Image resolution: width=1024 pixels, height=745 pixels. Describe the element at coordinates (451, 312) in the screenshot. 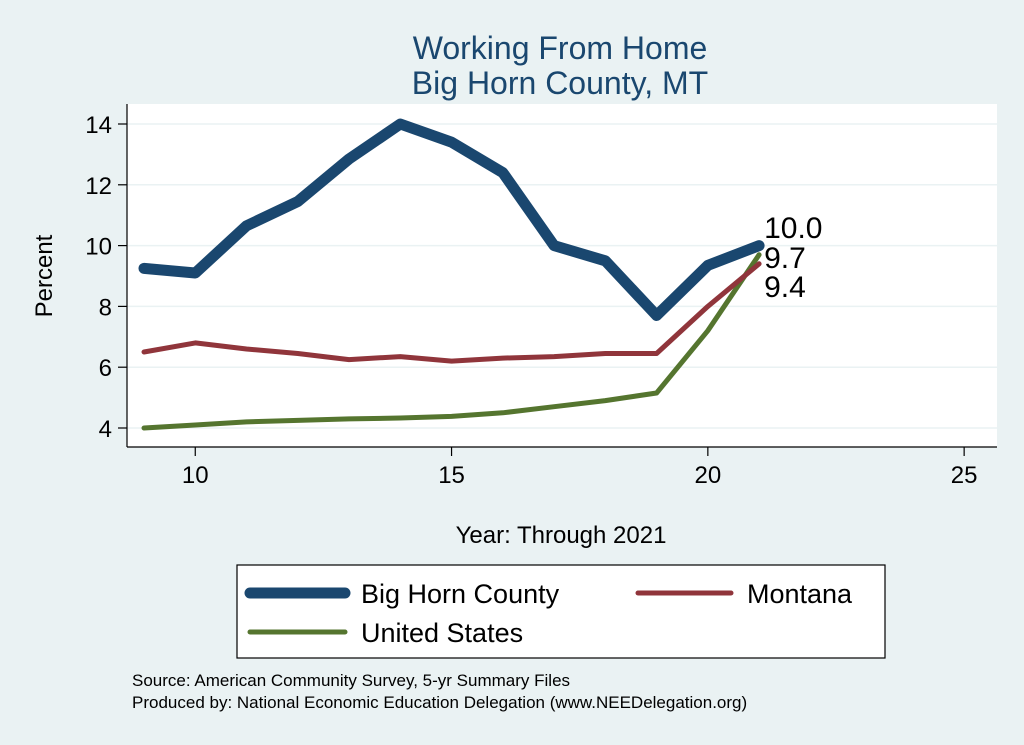

I see `series-line-montana` at that location.